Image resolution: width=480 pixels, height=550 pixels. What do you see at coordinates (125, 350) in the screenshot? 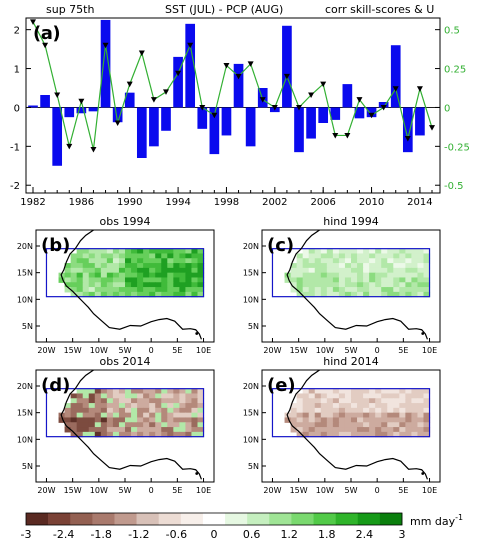
I see `lon-label: 5W` at bounding box center [125, 350].